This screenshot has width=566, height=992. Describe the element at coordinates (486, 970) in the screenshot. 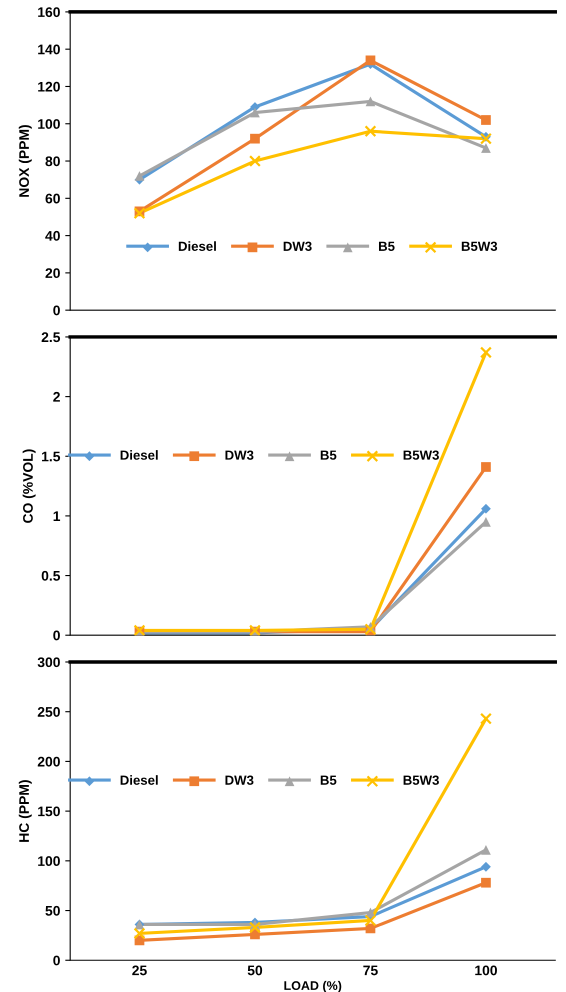

I see `x-tick-label: 100` at that location.